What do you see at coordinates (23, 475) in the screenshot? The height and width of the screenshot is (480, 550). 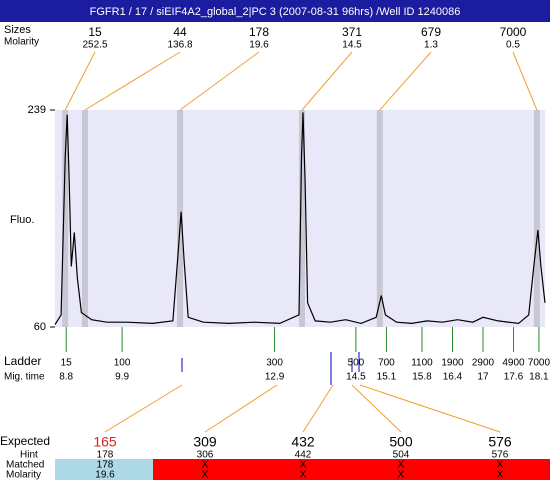 I see `molarity-row-label: Molarity` at bounding box center [23, 475].